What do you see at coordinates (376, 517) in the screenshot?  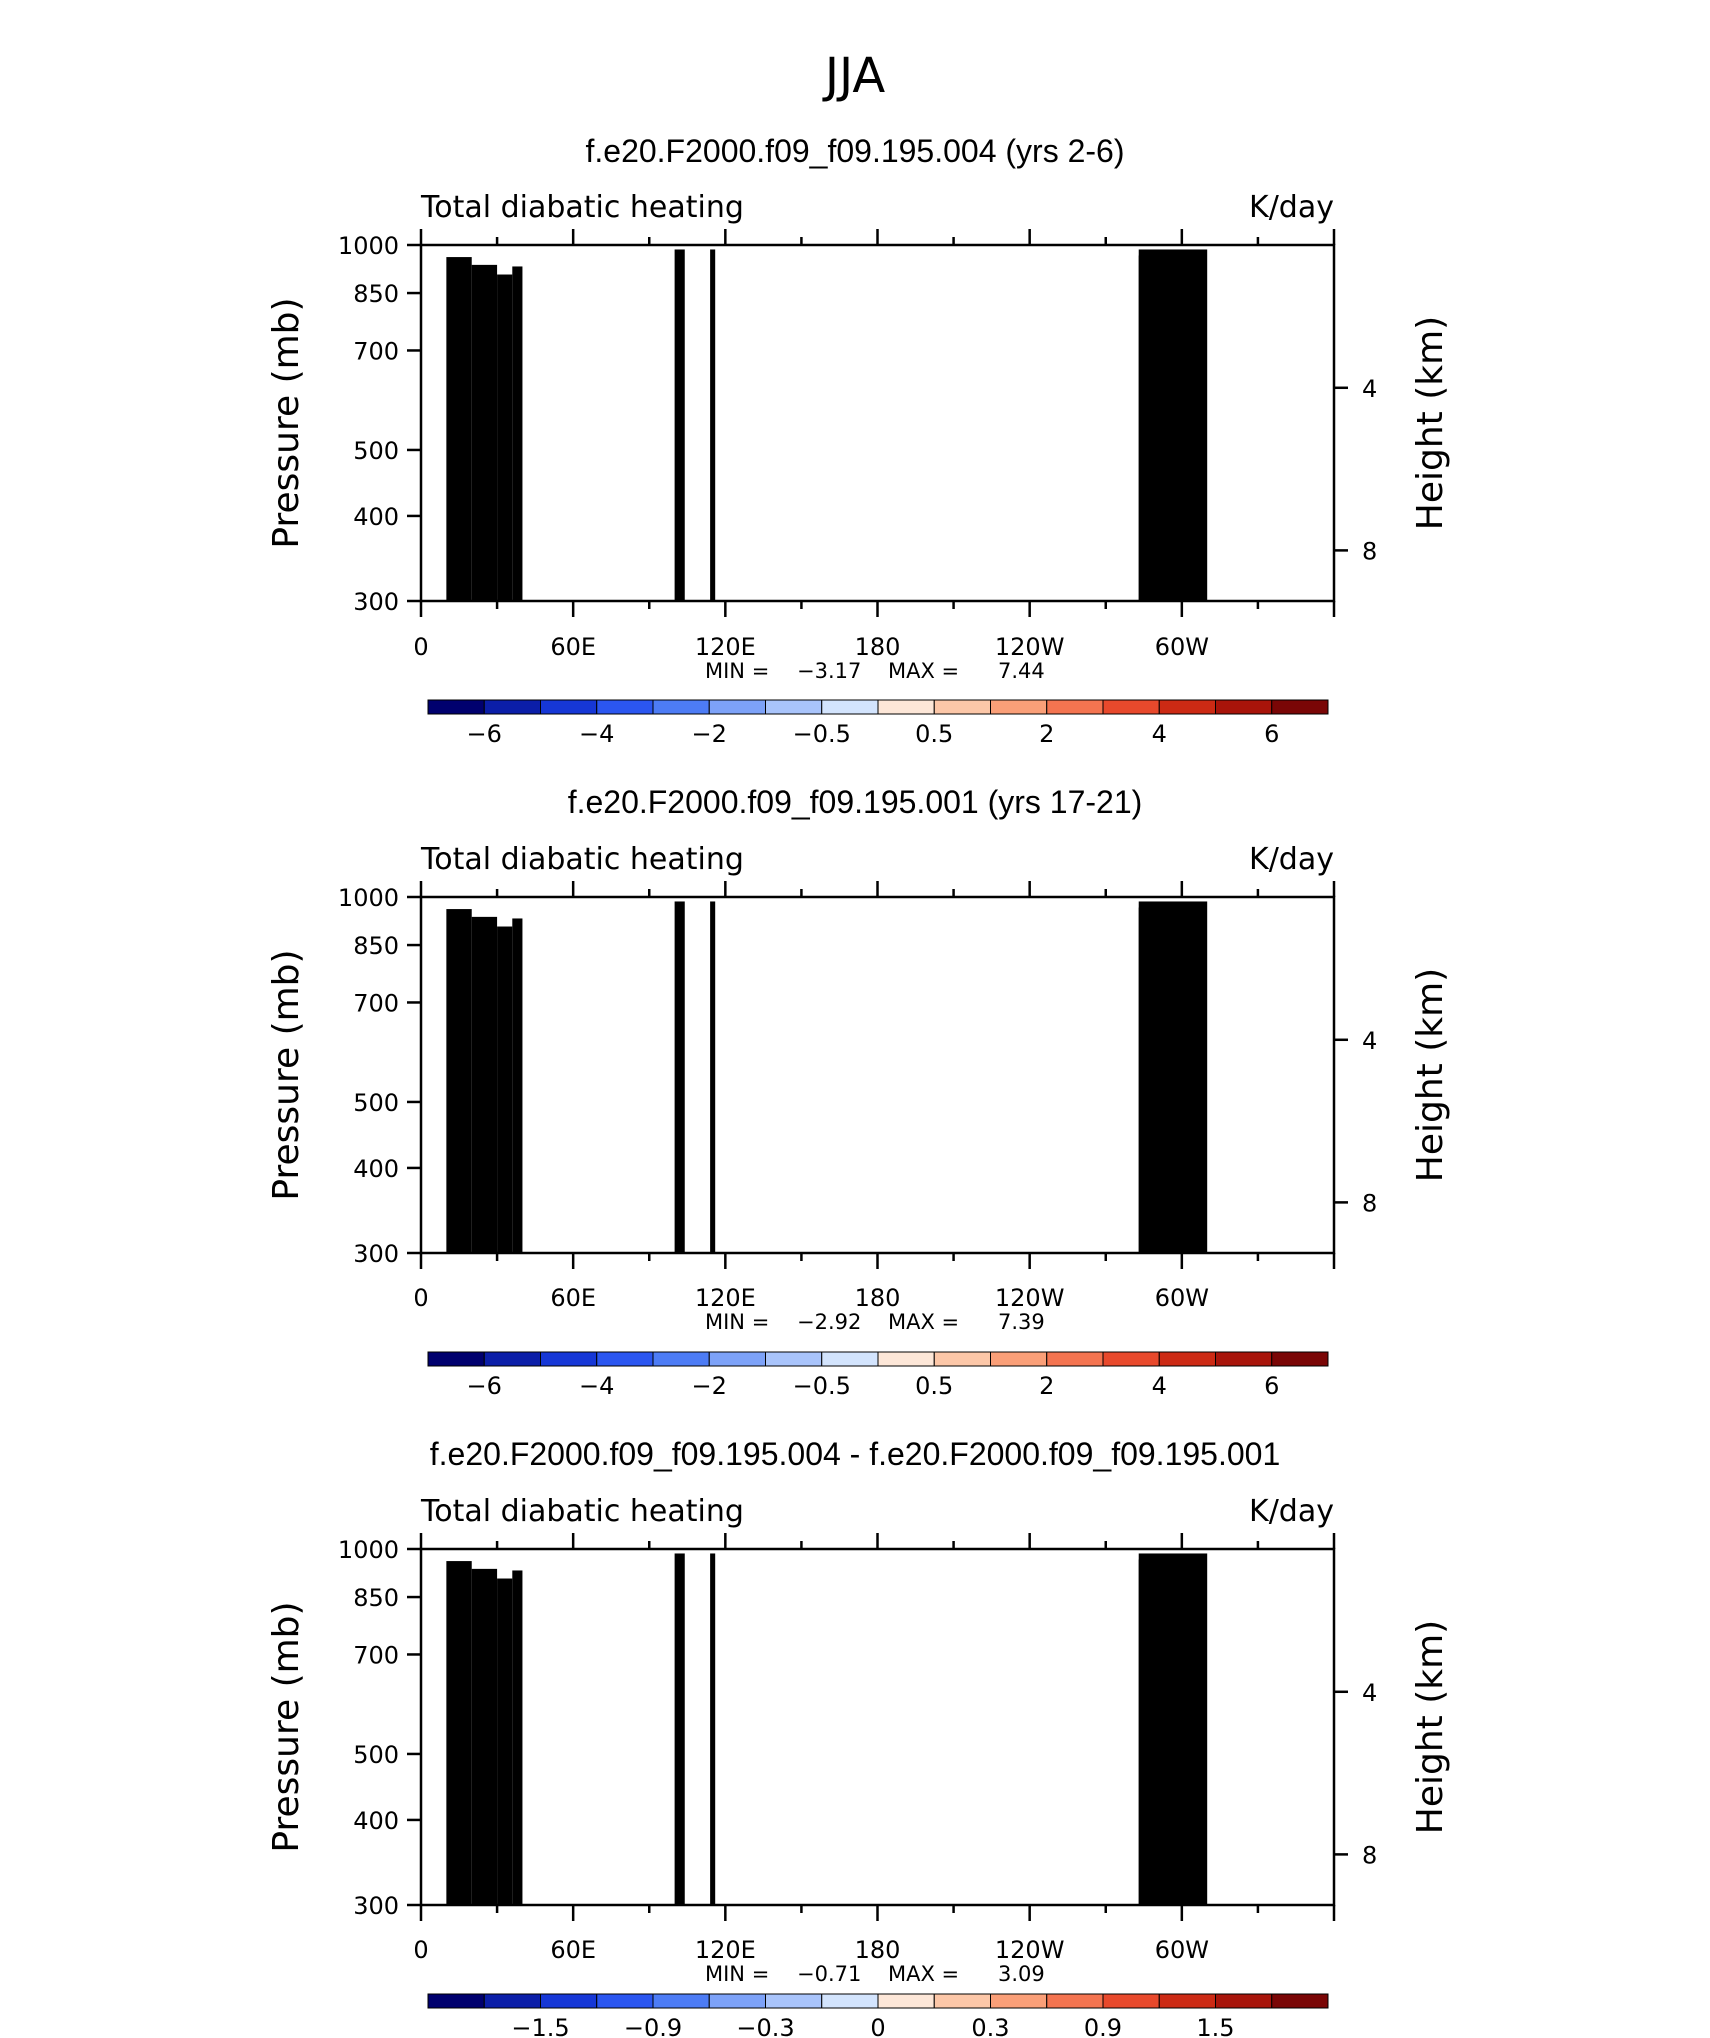 I see `y-tick-label: 400` at bounding box center [376, 517].